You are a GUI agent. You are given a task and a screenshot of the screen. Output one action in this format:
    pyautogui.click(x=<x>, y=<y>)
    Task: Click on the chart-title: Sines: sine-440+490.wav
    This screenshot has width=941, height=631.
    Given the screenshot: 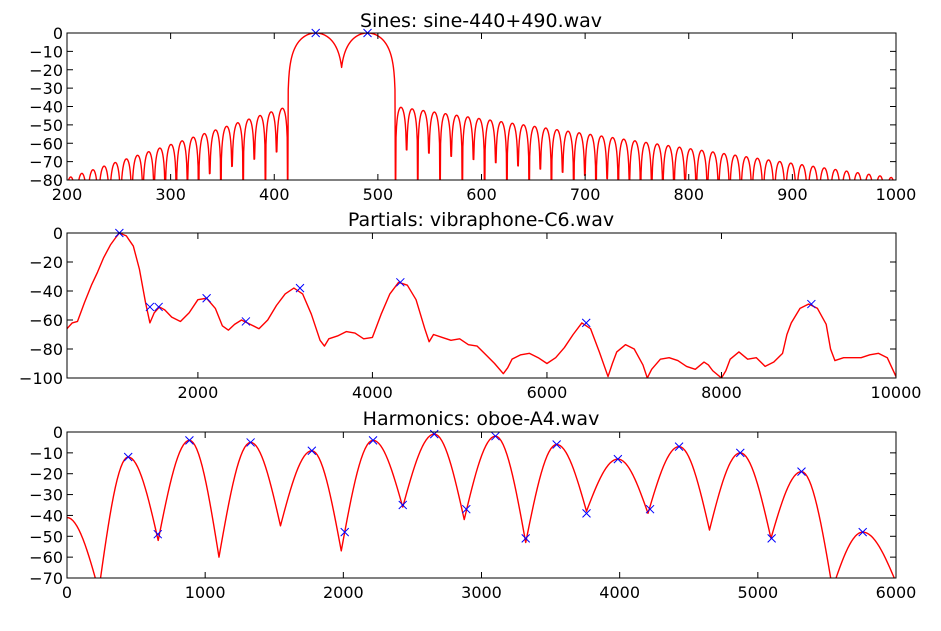 What is the action you would take?
    pyautogui.click(x=481, y=21)
    